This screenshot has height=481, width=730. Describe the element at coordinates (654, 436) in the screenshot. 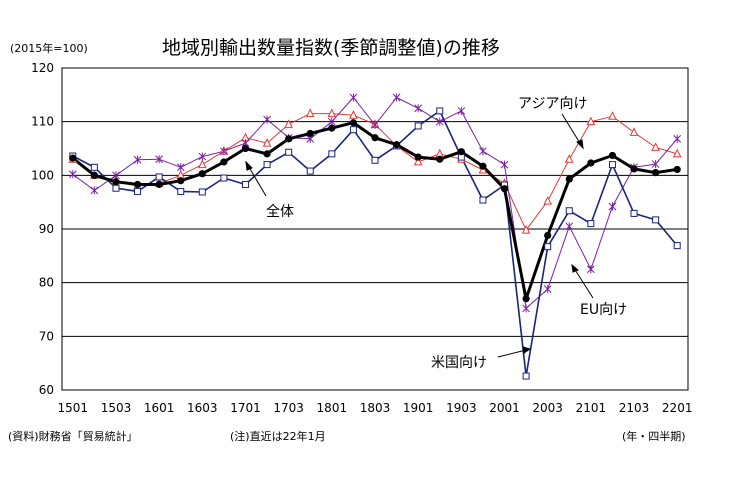

I see `x-unit-note: (年・四半期)` at that location.